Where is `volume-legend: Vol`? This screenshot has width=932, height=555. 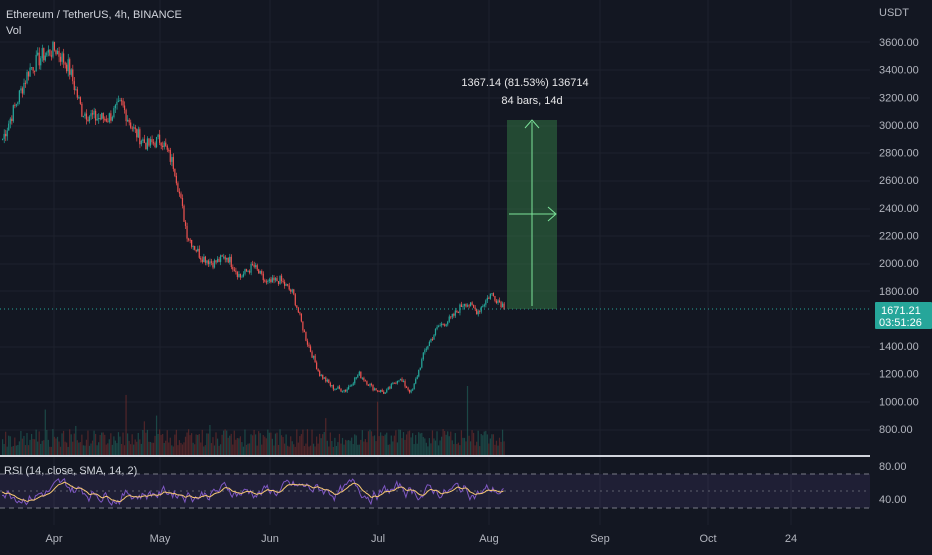
volume-legend: Vol is located at coordinates (13, 31).